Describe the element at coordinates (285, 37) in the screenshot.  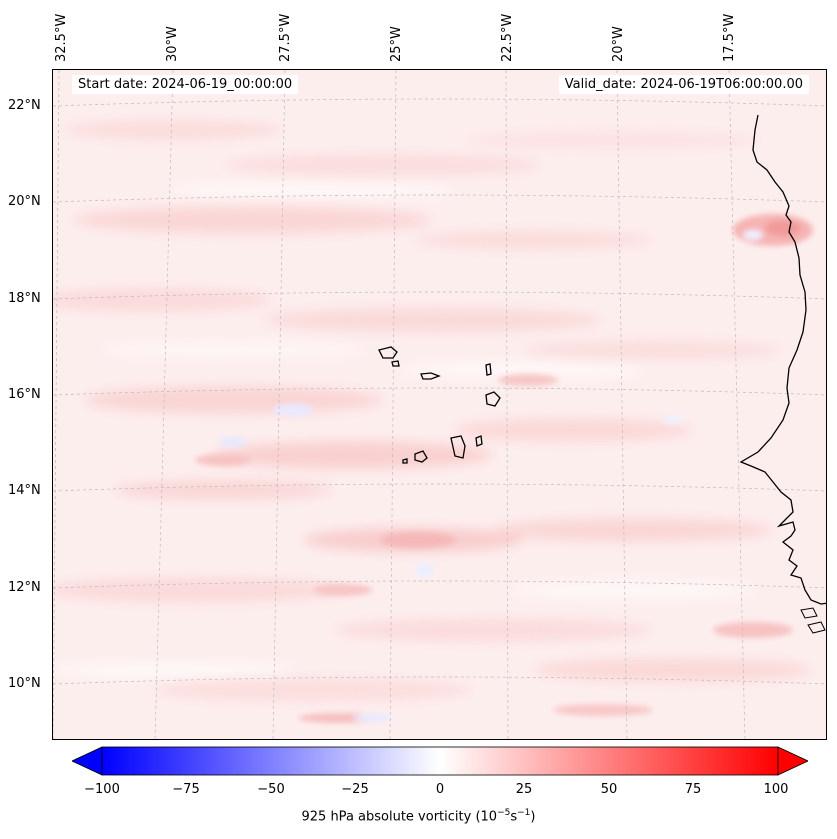
I see `lon-label-27-5w: 27.5°W` at that location.